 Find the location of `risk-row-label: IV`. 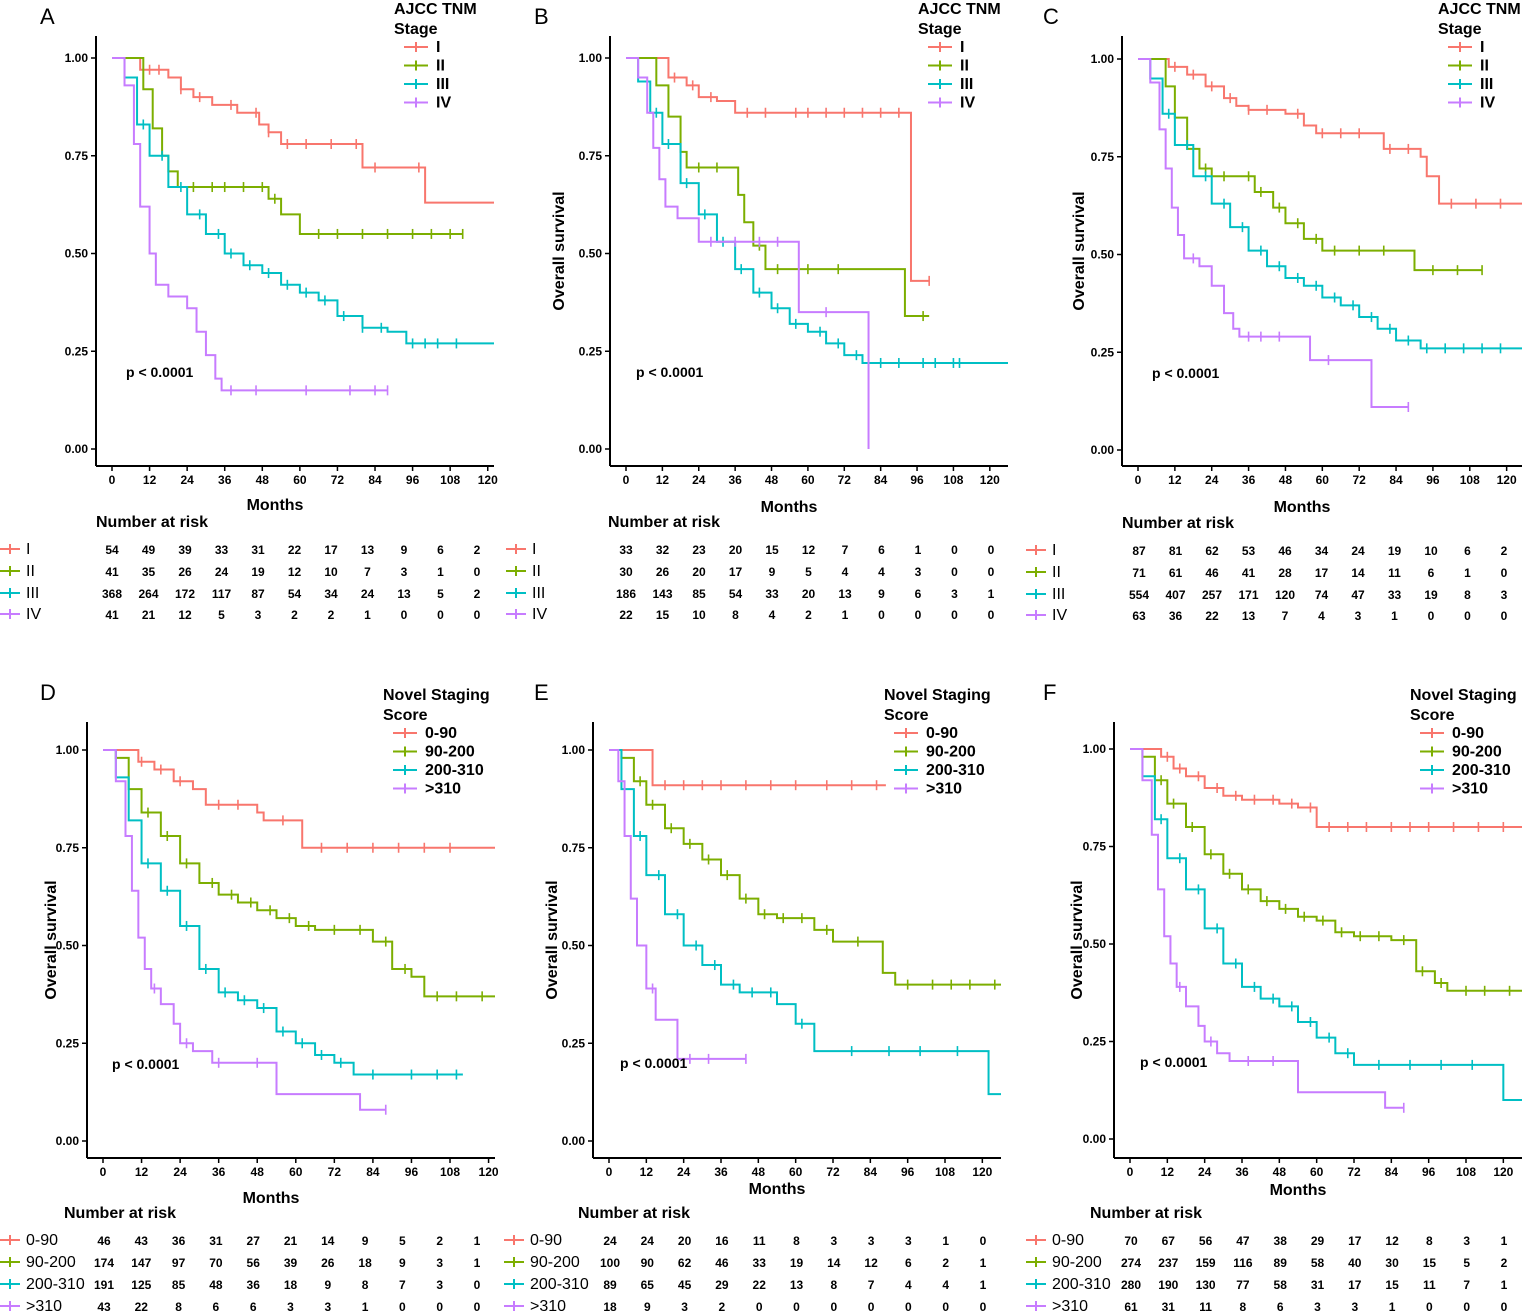

risk-row-label: IV is located at coordinates (1059, 615).